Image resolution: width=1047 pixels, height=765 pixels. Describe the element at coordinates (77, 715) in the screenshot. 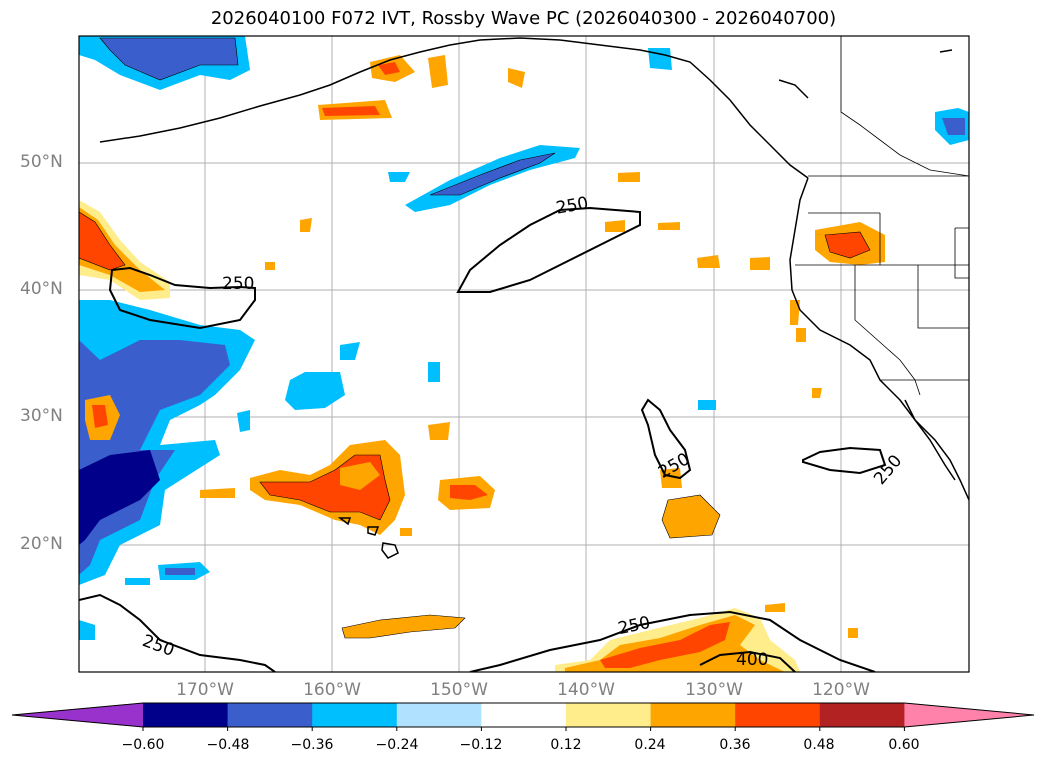

I see `colorbar-extend-min` at that location.